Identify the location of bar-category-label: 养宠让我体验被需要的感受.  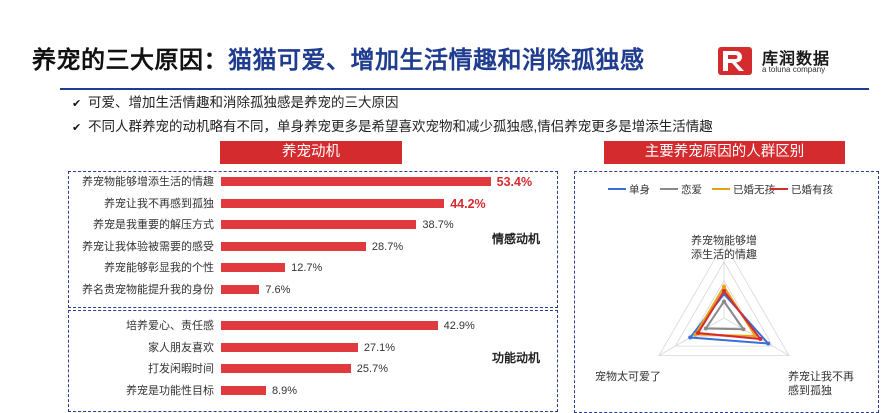
(148, 246).